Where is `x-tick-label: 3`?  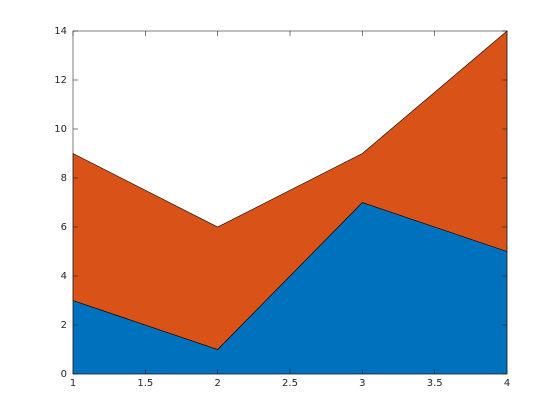
x-tick-label: 3 is located at coordinates (362, 383).